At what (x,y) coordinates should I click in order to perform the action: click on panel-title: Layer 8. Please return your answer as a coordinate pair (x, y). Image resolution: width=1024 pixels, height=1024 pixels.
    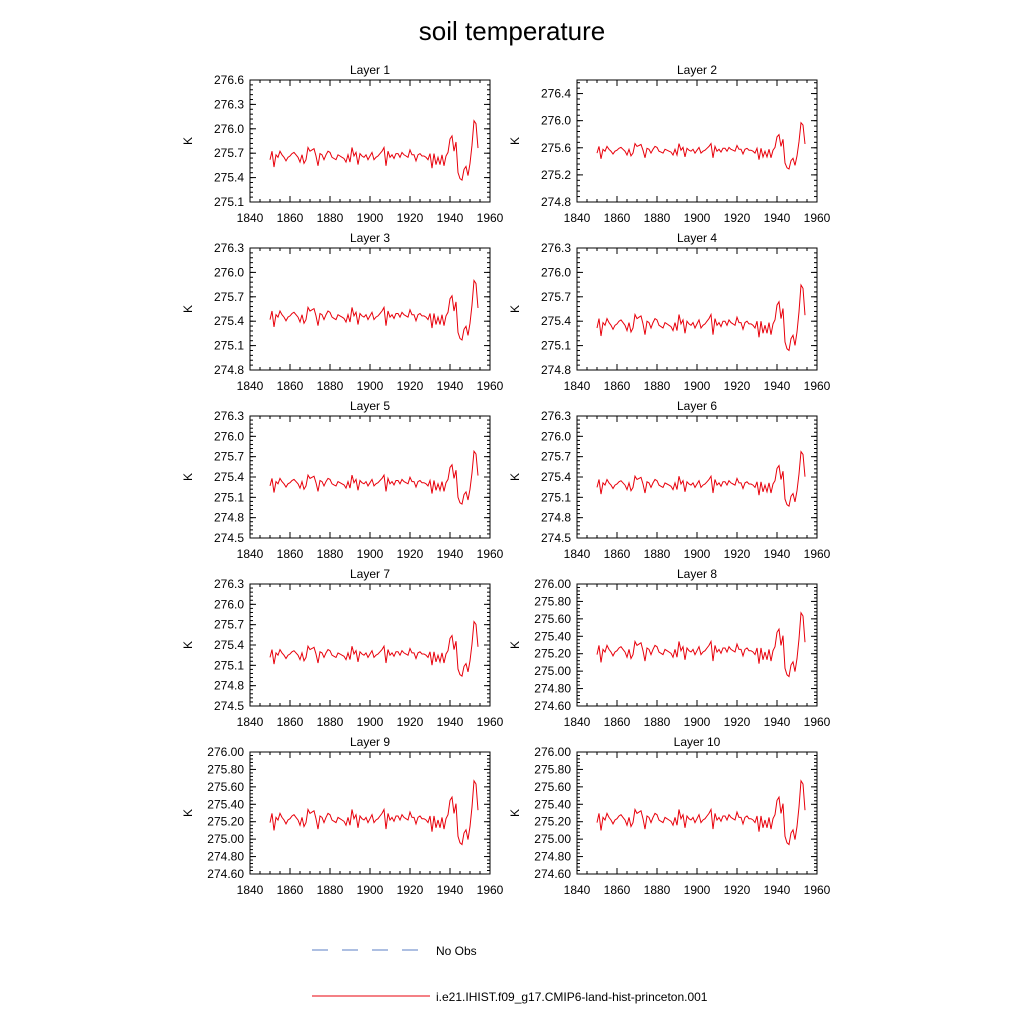
    Looking at the image, I should click on (697, 574).